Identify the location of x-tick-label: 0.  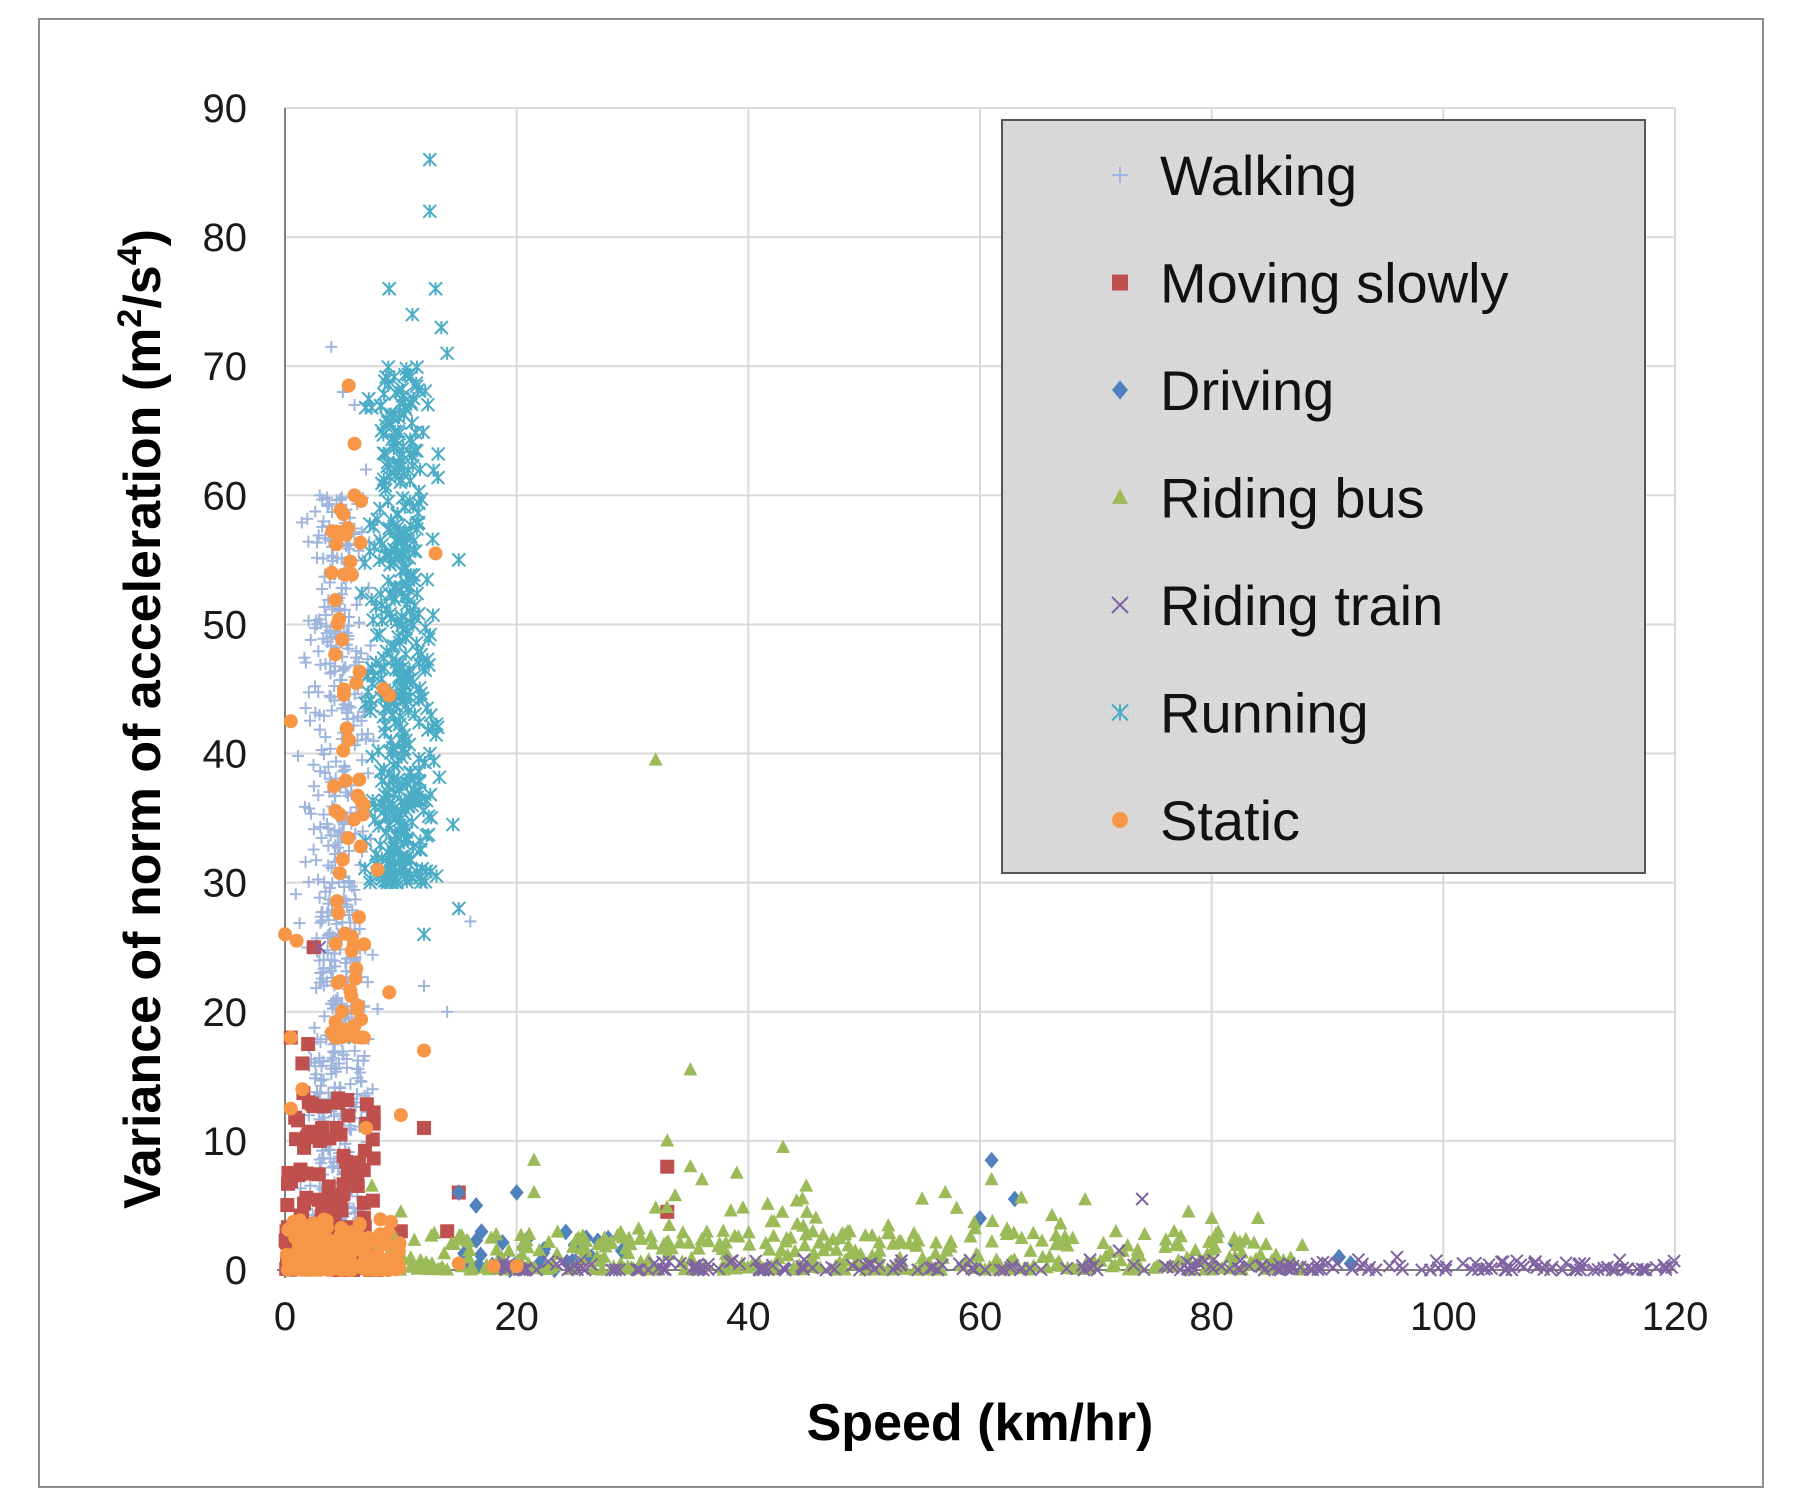
(285, 1317).